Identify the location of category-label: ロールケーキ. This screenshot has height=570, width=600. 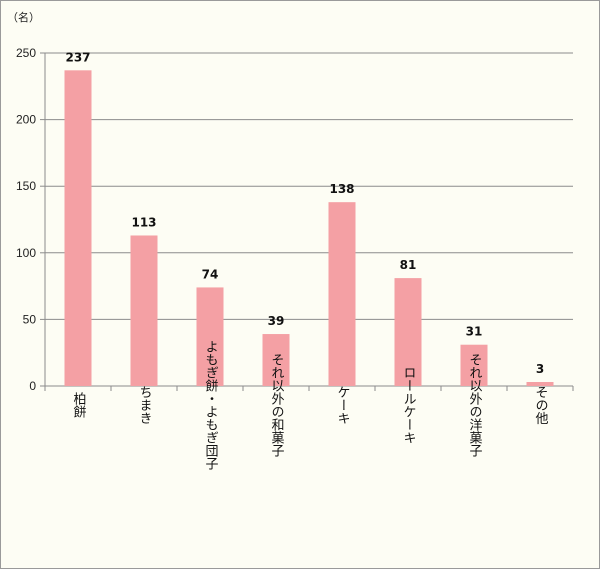
(408, 405).